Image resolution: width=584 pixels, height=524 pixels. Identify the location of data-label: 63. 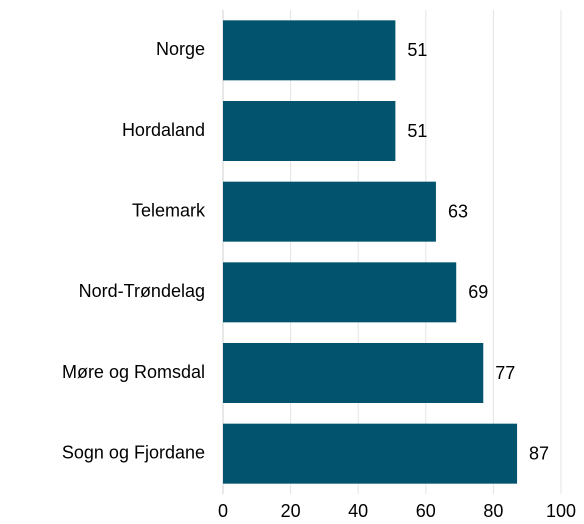
(458, 211).